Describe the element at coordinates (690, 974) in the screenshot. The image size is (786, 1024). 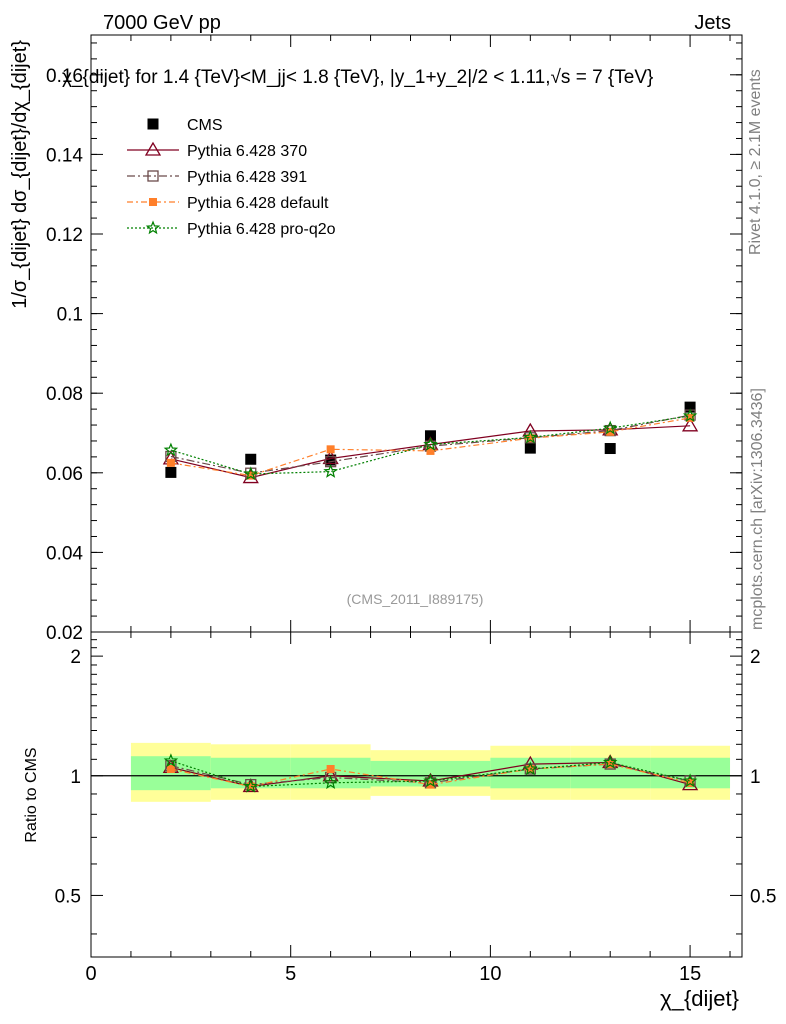
I see `x-tick-label: 15` at that location.